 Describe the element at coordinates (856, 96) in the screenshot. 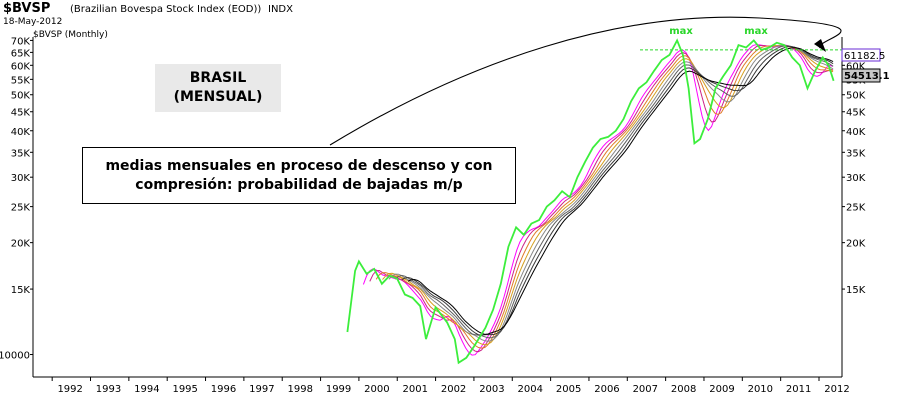

I see `y-tick-label-right: 50K` at that location.